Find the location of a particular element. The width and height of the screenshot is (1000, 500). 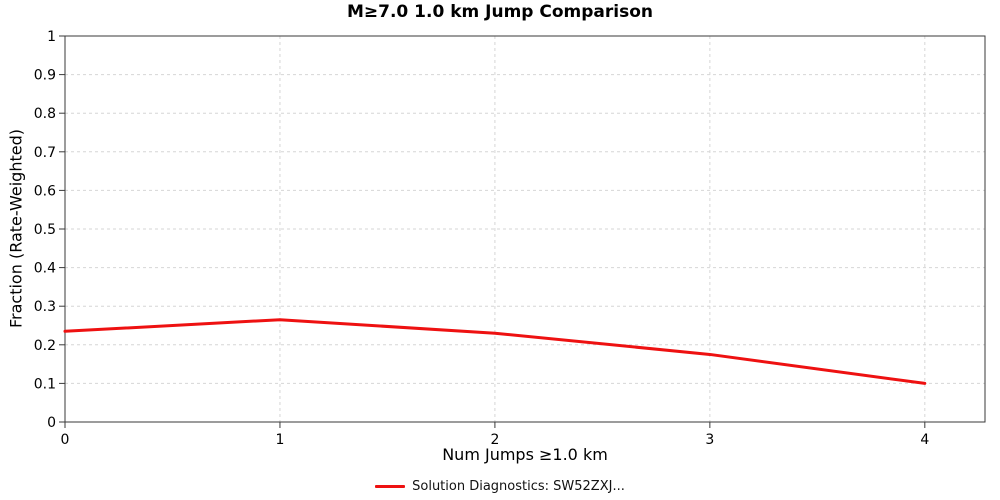

x-tick-label: 1 is located at coordinates (279, 440).